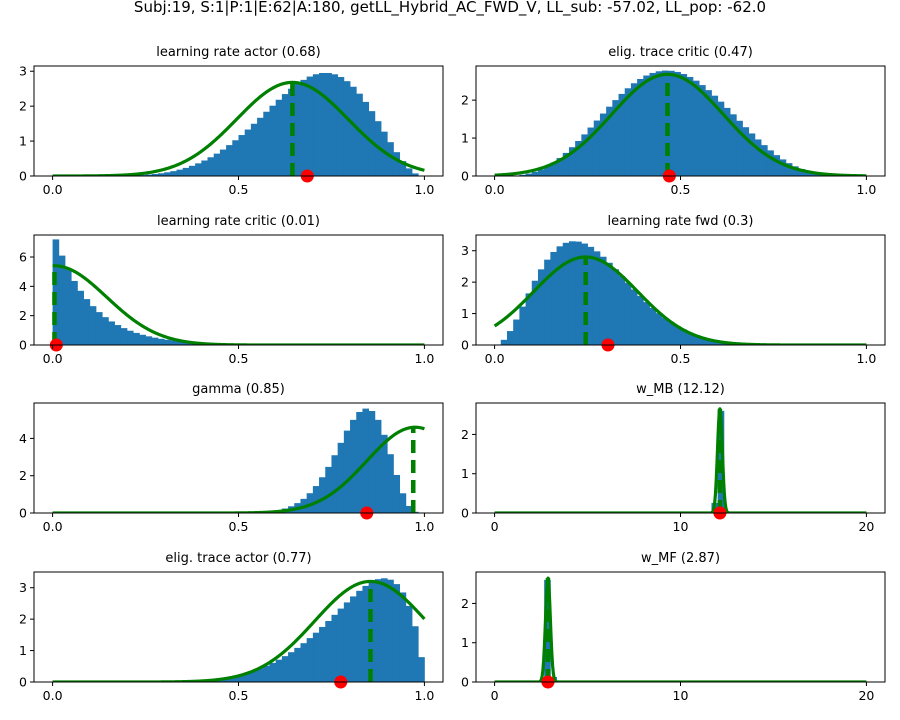 The height and width of the screenshot is (720, 900). Describe the element at coordinates (238, 558) in the screenshot. I see `subplot-title: elig. trace actor (0.77)` at that location.